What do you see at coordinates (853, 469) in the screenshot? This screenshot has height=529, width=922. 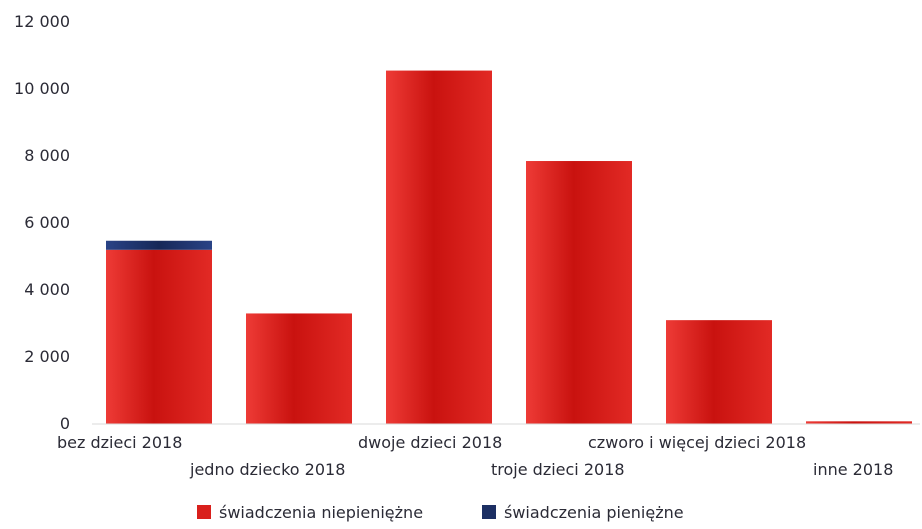 I see `x-category-label: inne 2018` at bounding box center [853, 469].